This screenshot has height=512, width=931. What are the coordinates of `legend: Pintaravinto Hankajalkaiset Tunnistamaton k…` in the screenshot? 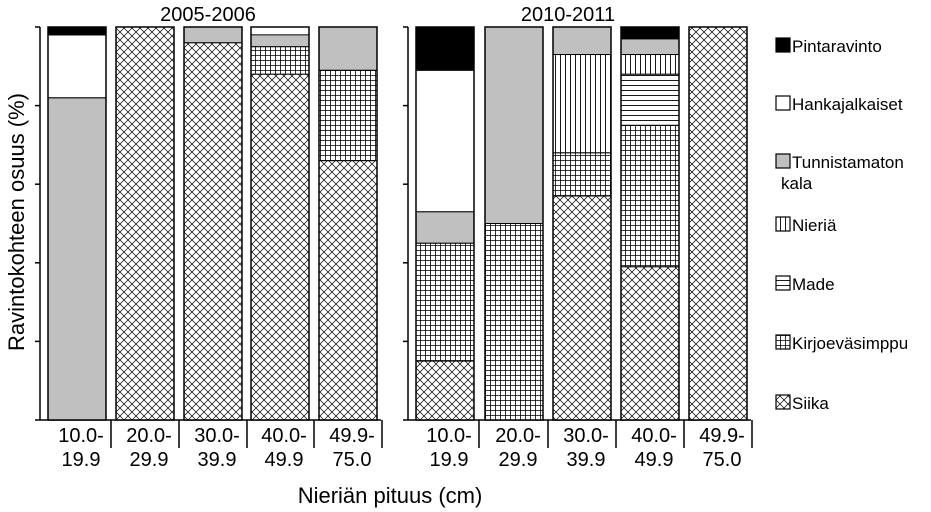 It's located at (841, 225).